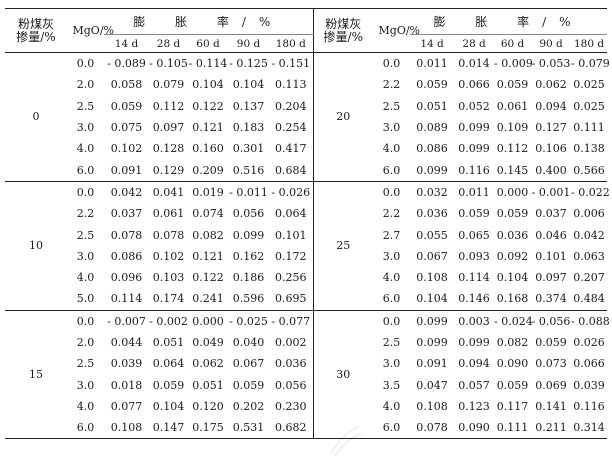 The image size is (612, 467). Describe the element at coordinates (291, 406) in the screenshot. I see `expansion-value: 0.230` at that location.